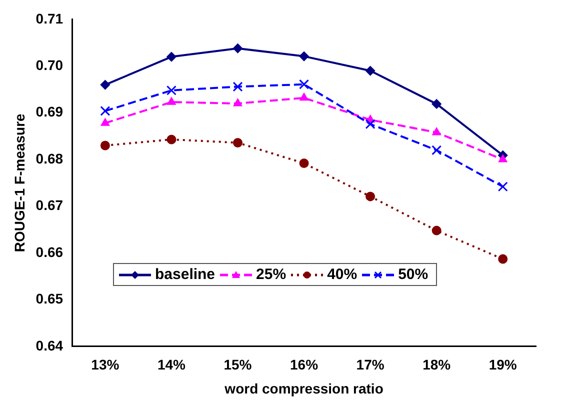 The image size is (564, 410). What do you see at coordinates (50, 158) in the screenshot?
I see `y-tick-label: 0.68` at bounding box center [50, 158].